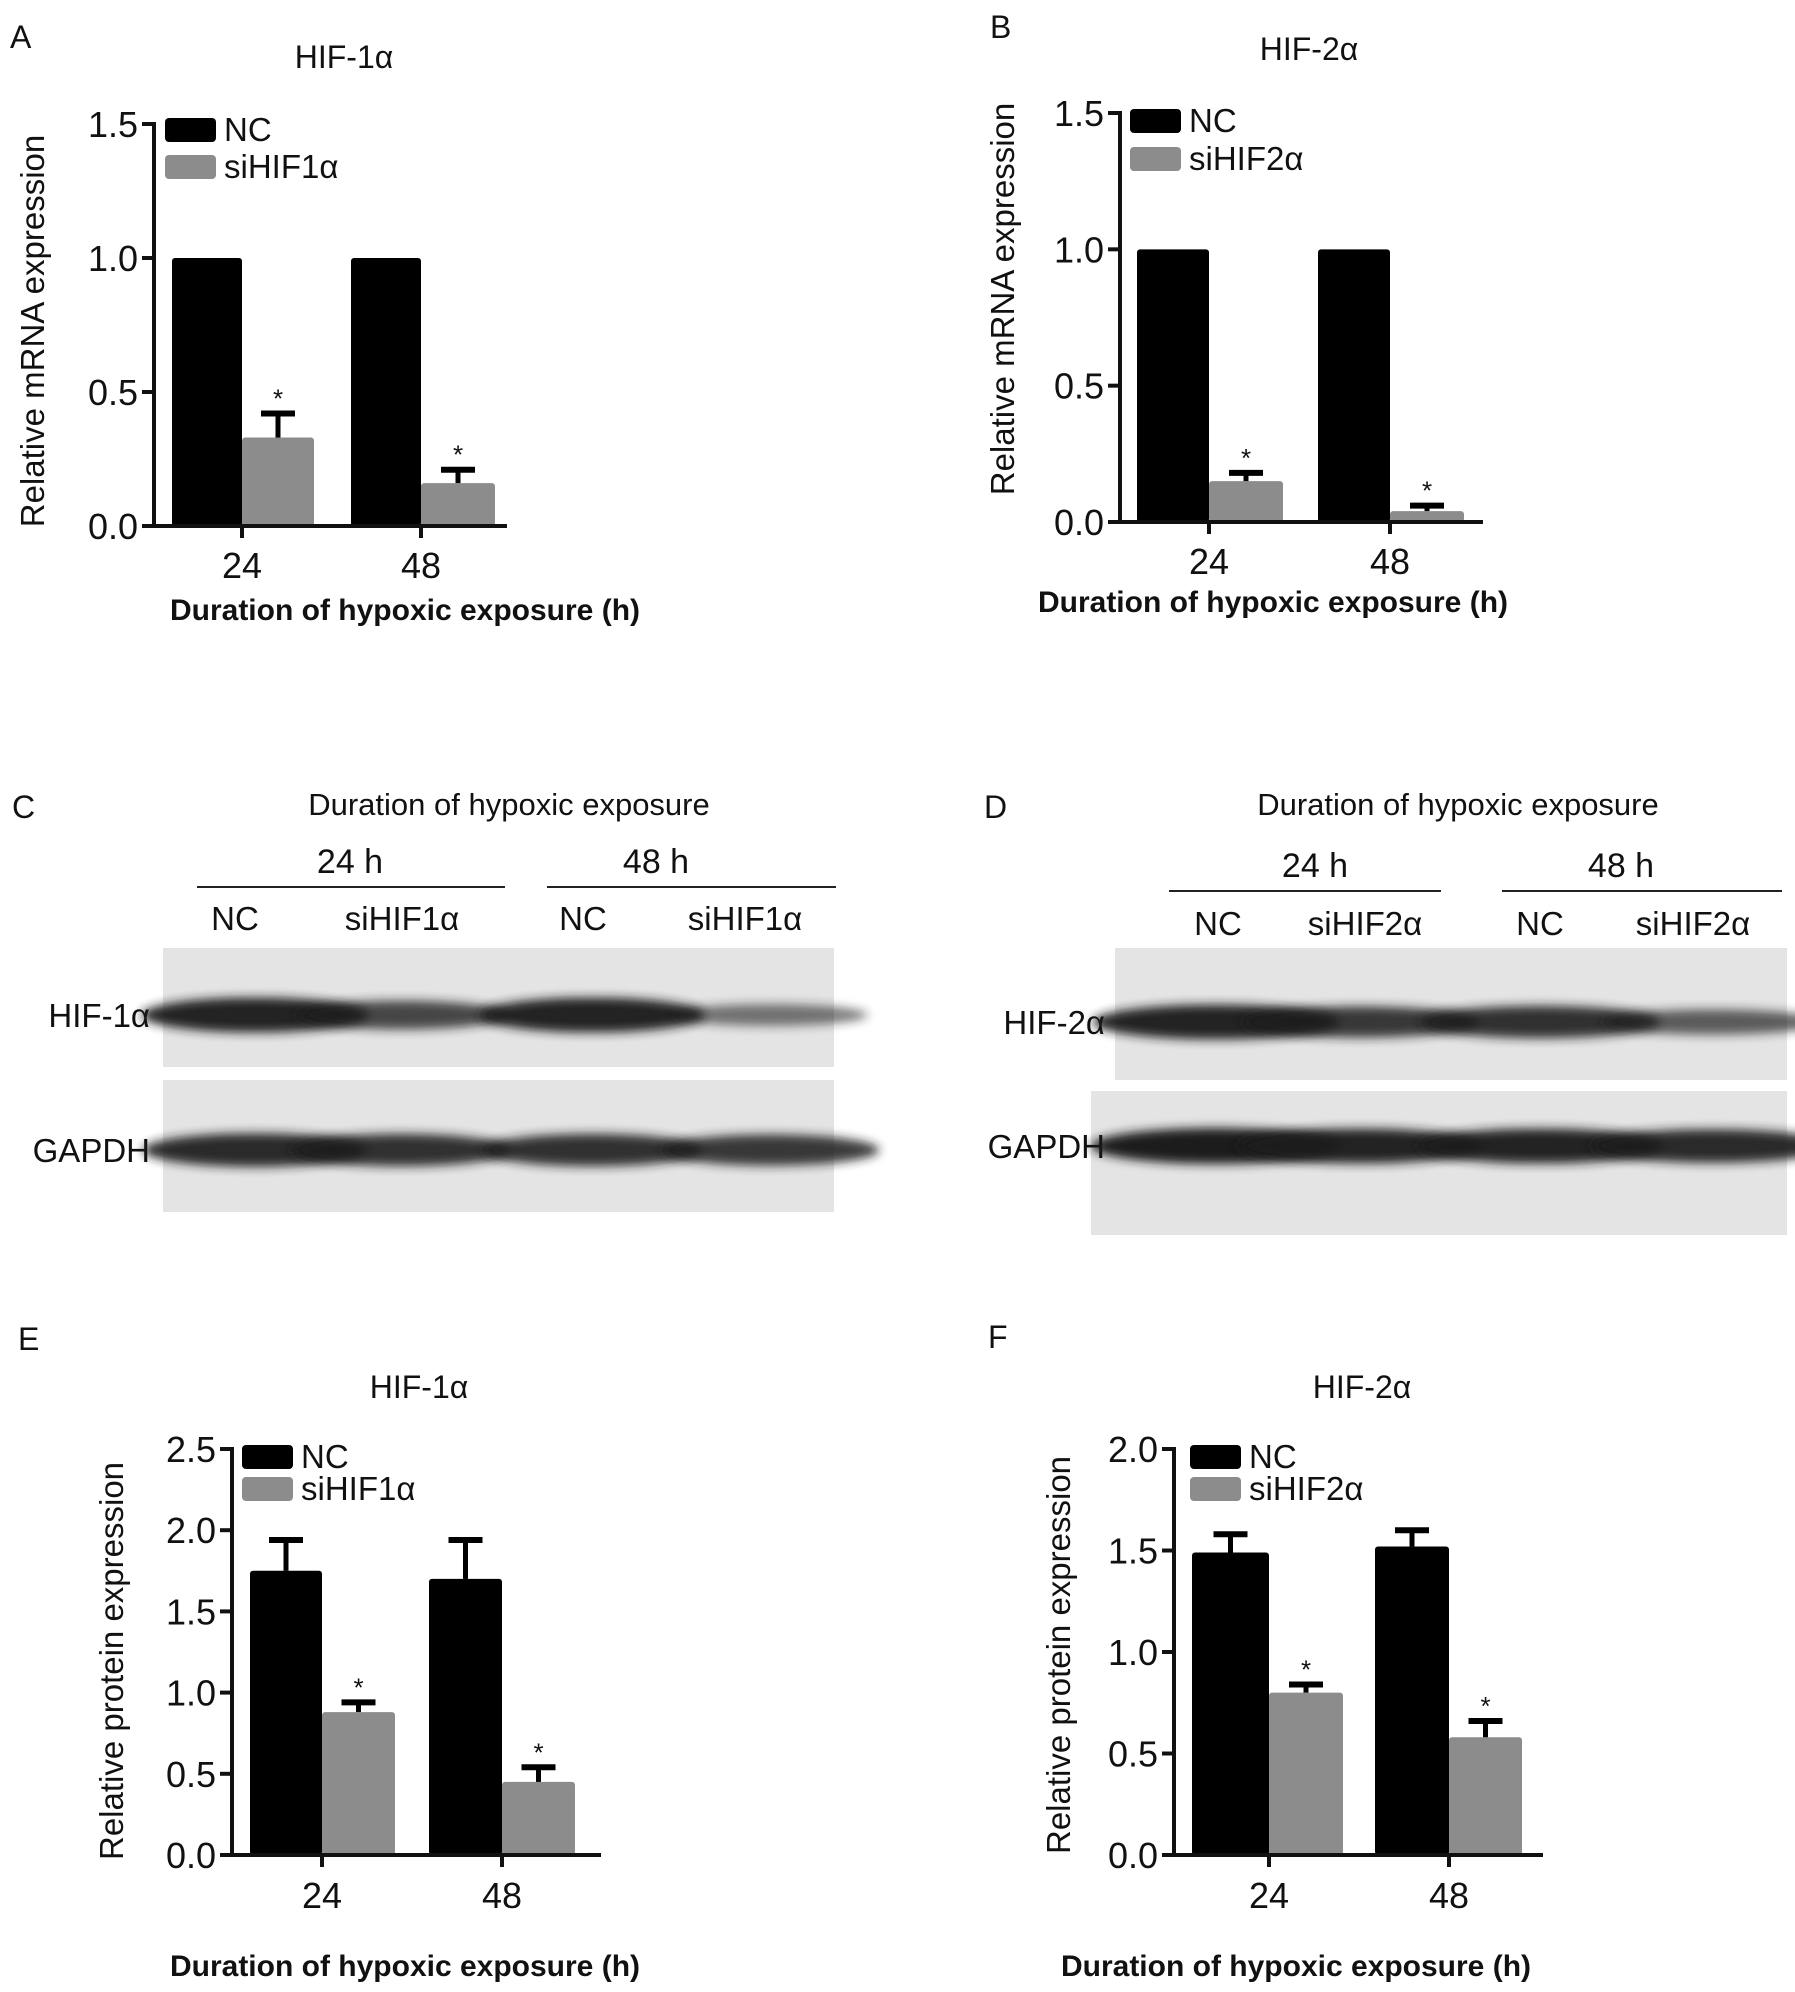 The height and width of the screenshot is (1992, 1795). Describe the element at coordinates (995, 807) in the screenshot. I see `panel-letter-d: D` at that location.